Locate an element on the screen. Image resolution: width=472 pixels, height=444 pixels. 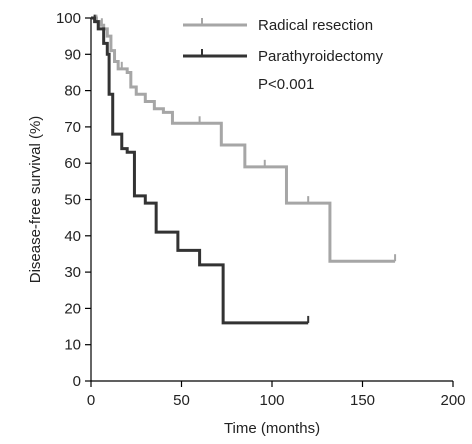
x-ticks: 0 50 100 150 200 is located at coordinates (276, 395).